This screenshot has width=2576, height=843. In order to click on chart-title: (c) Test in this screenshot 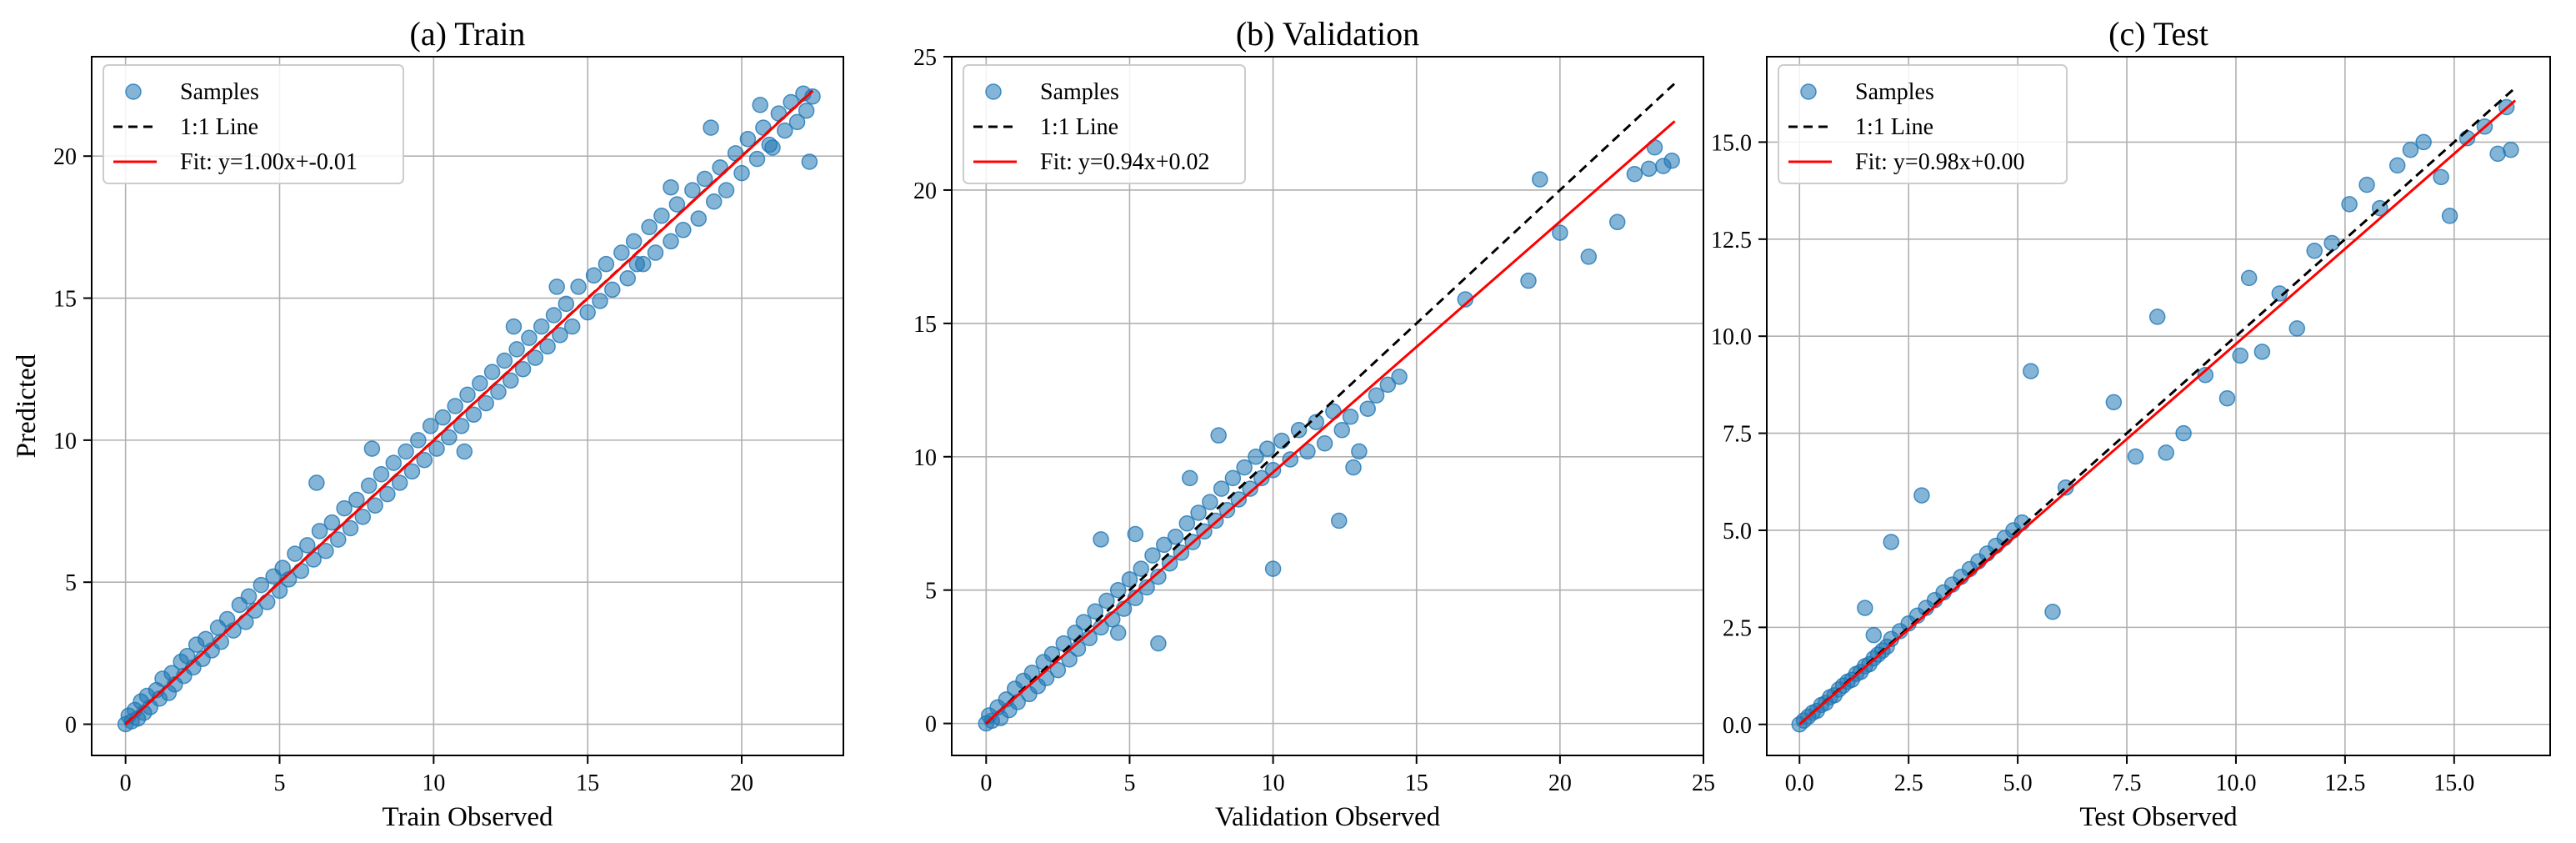, I will do `click(2158, 34)`.